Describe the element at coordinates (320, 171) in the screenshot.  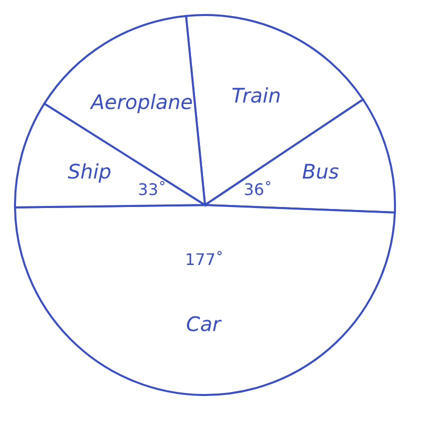
I see `slice-label: Bus` at that location.